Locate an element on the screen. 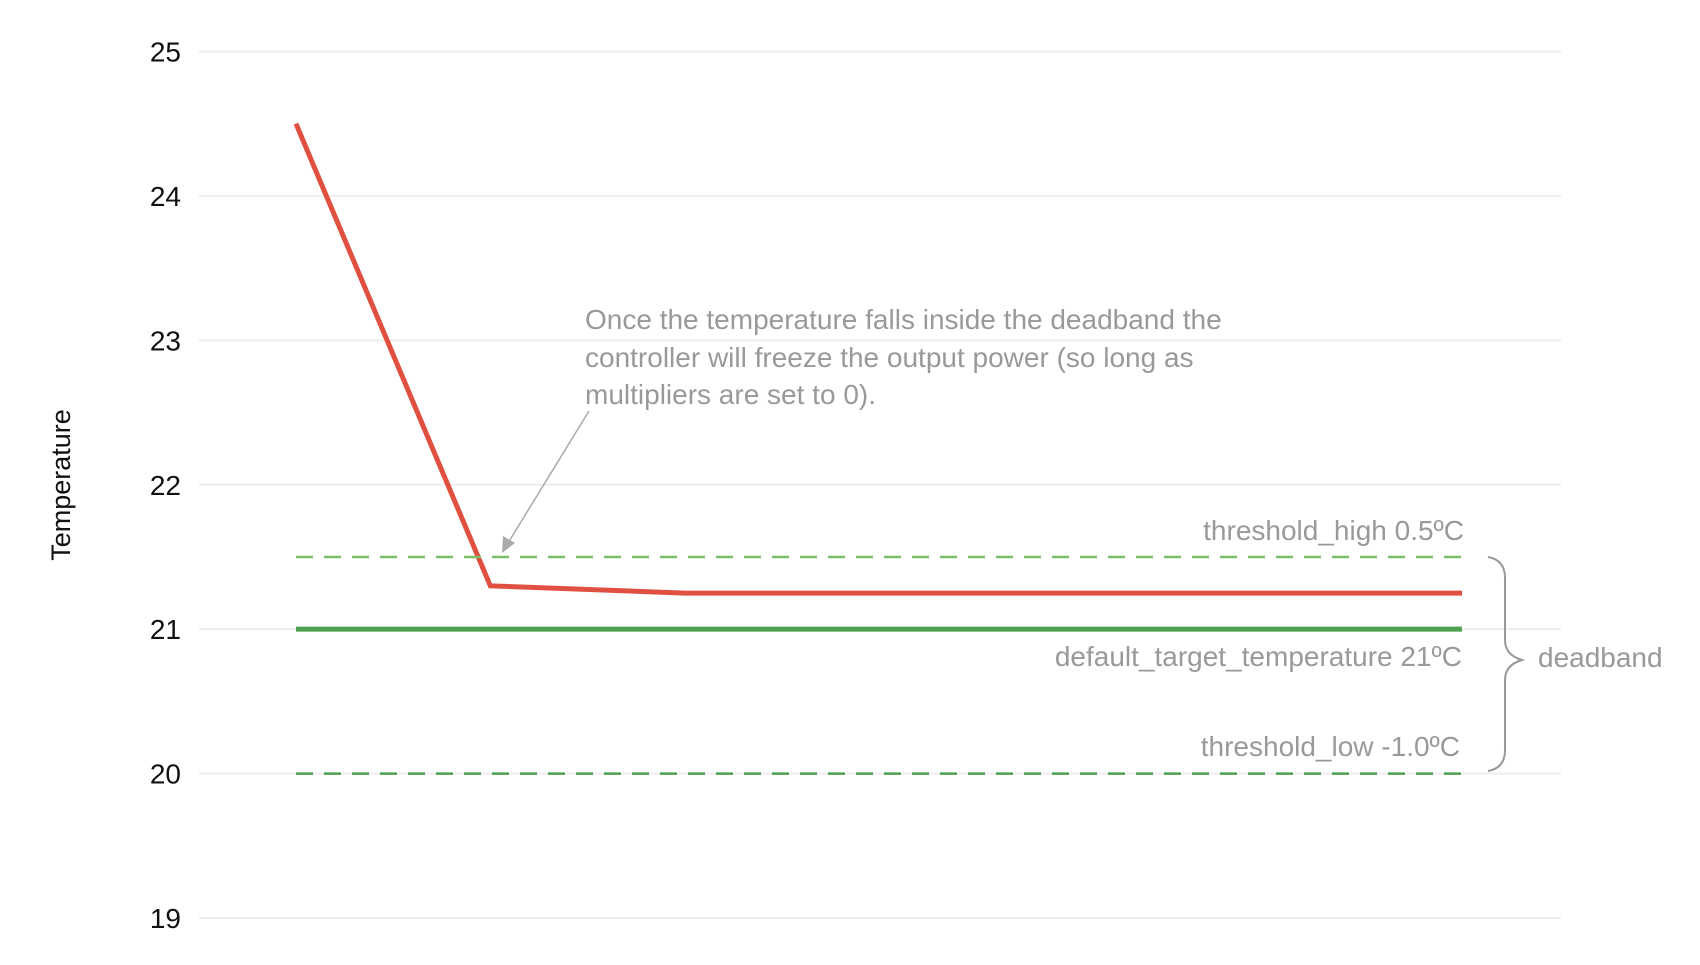  y-tick-label: 25 is located at coordinates (165, 52).